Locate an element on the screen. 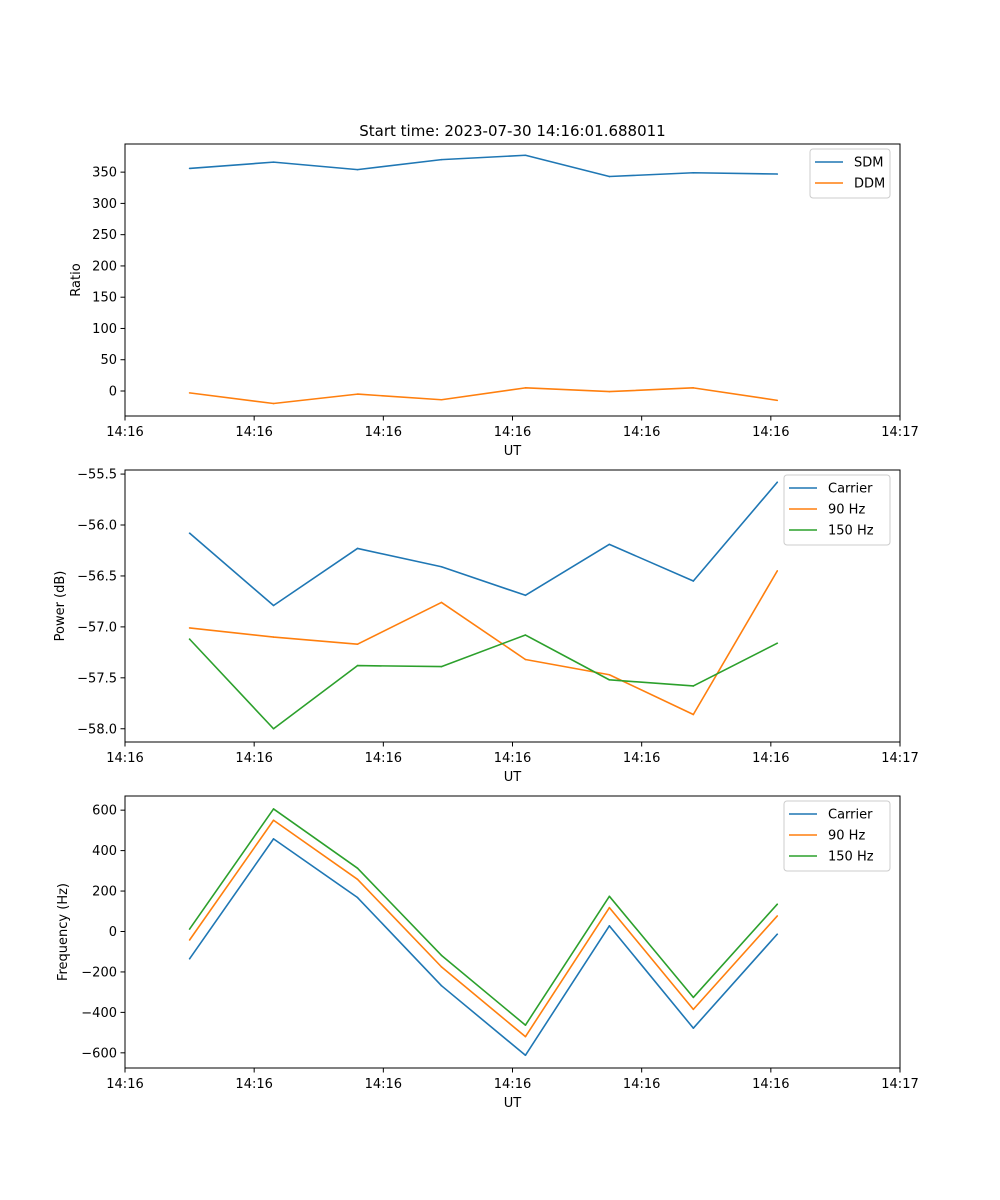  series-line-ddm is located at coordinates (483, 396).